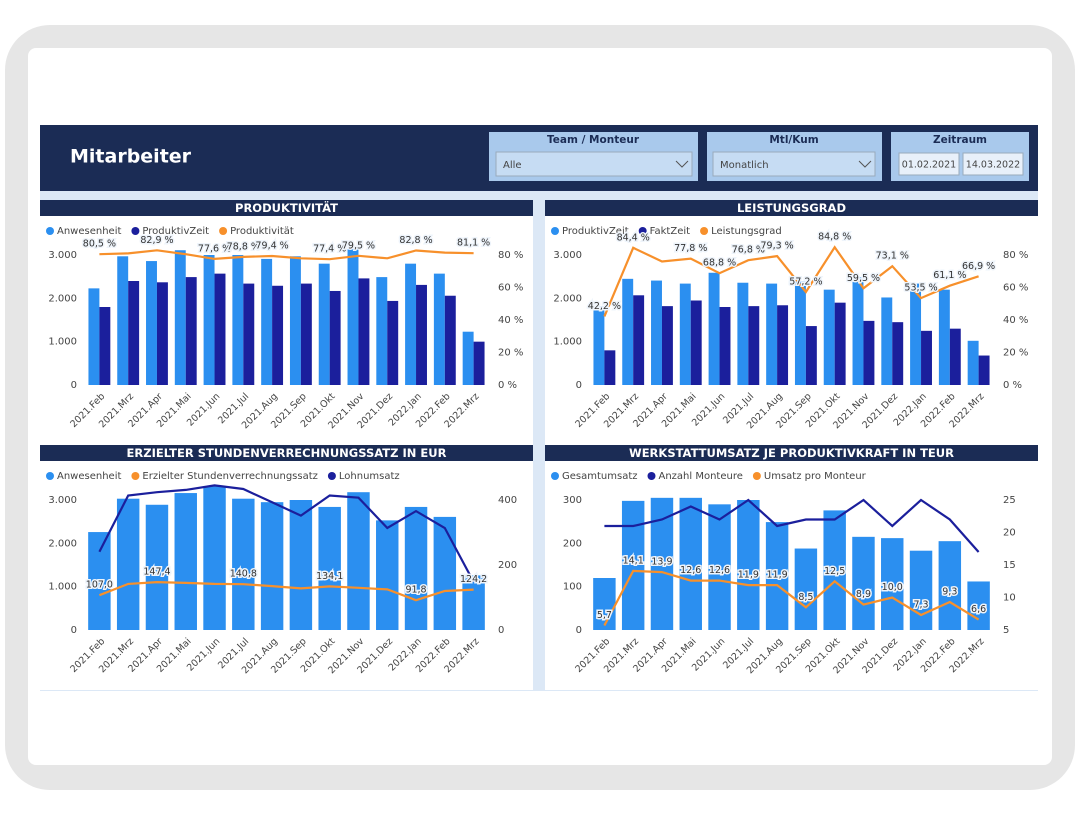 This screenshot has width=1080, height=820. Describe the element at coordinates (510, 353) in the screenshot. I see `y2-tick-label: 20 %` at that location.